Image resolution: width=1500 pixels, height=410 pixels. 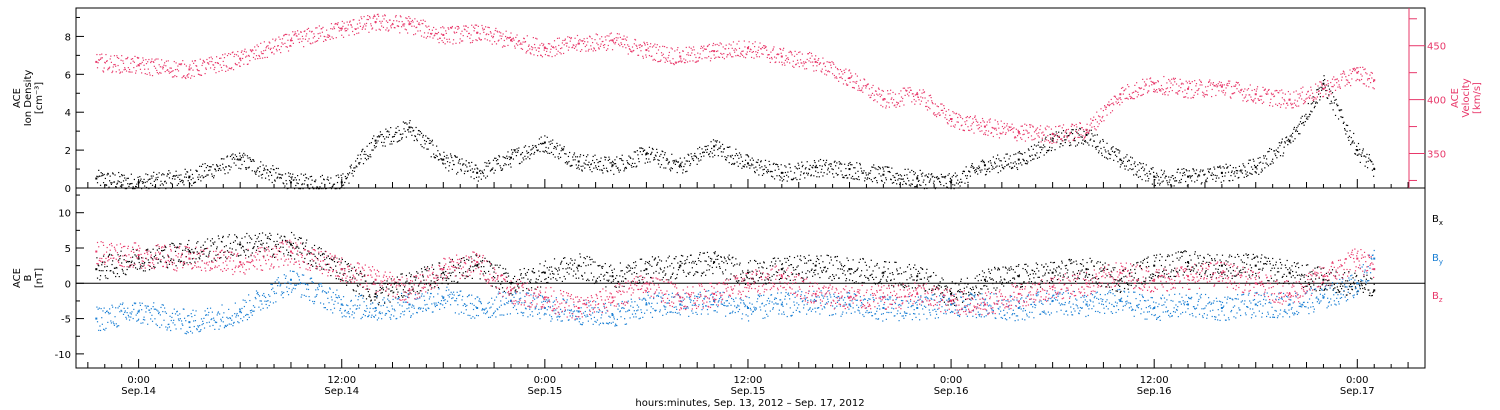 I want to click on x-tick-label-date: Sep.16, so click(x=1154, y=391).